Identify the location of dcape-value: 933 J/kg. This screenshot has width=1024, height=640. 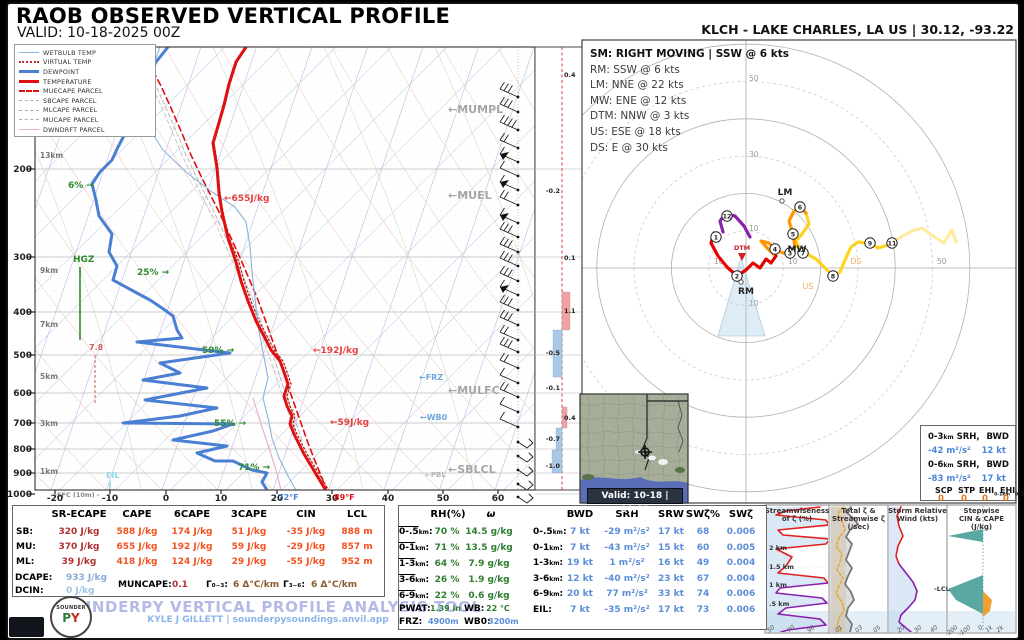
(86, 578).